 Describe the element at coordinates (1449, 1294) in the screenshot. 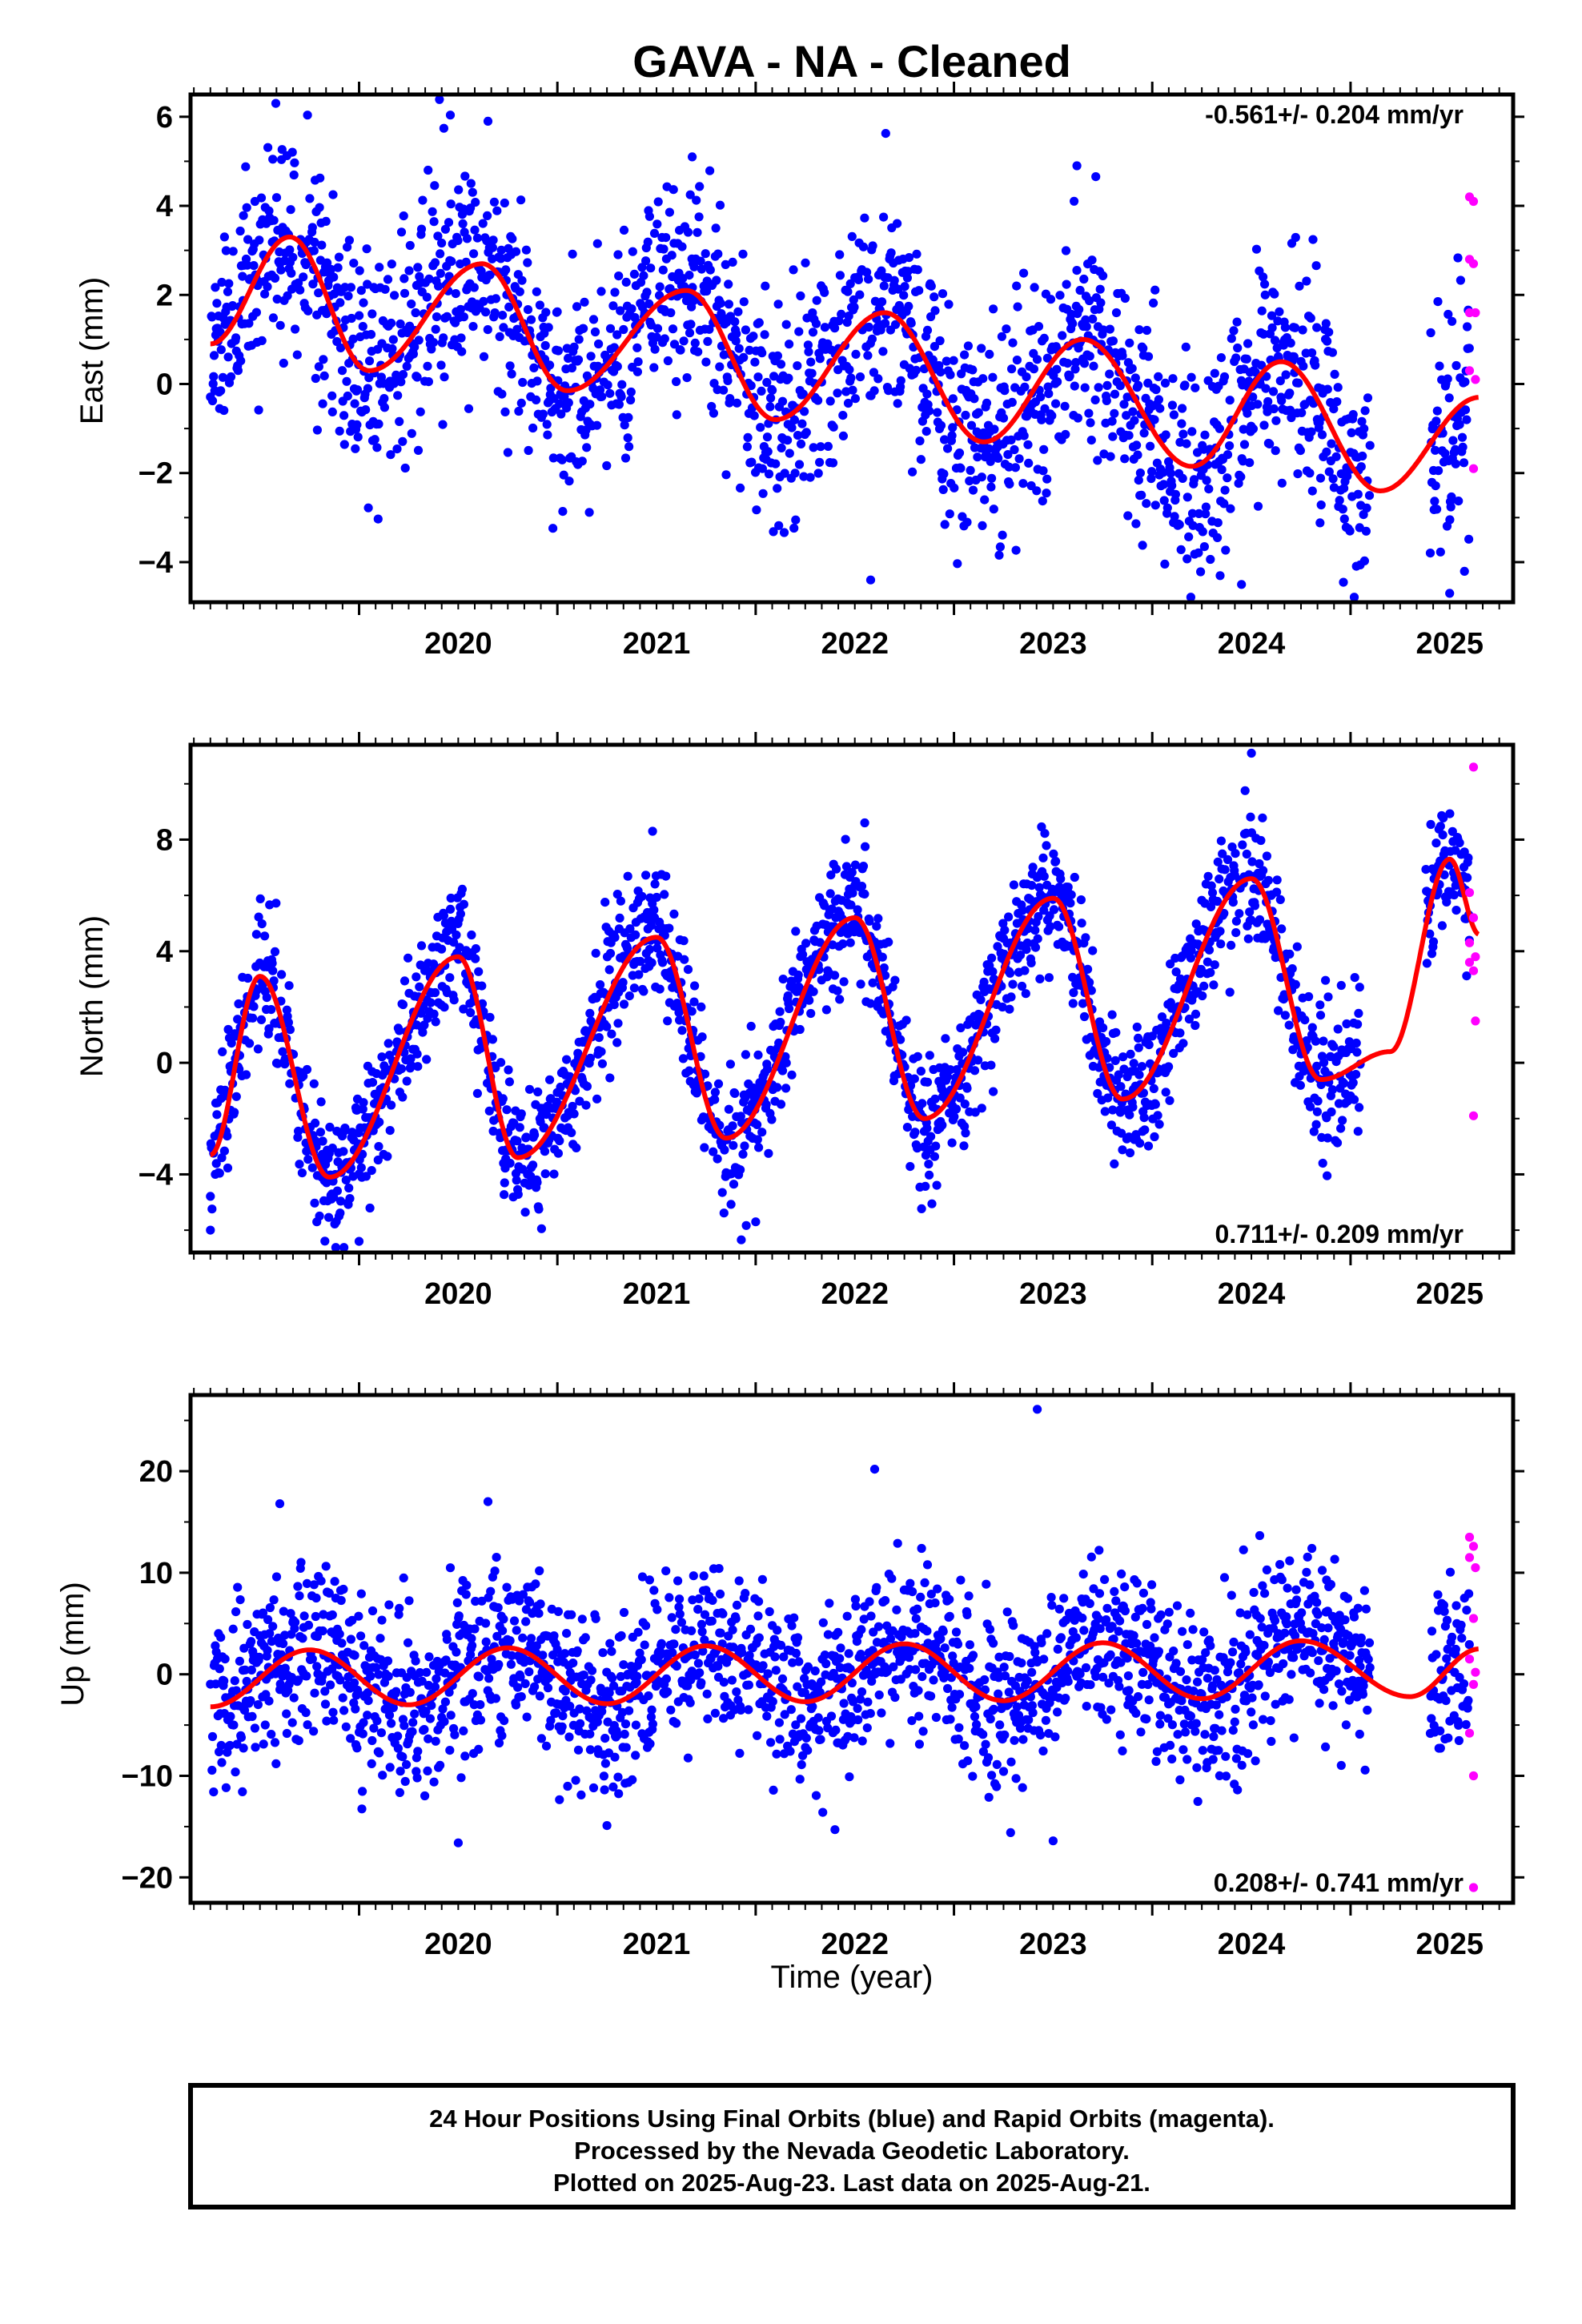

I see `x-tick-label: 2025` at that location.